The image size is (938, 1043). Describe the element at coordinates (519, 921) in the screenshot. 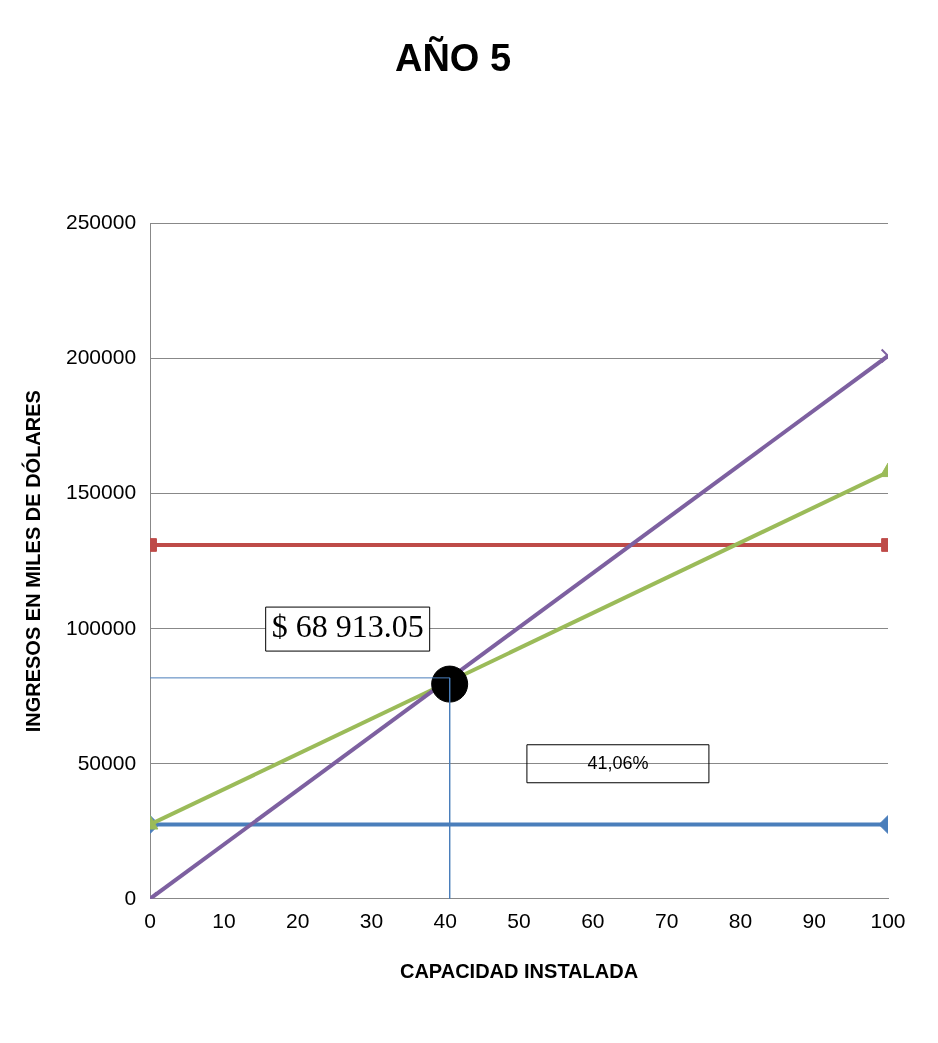

I see `x-tick-label: 50` at that location.